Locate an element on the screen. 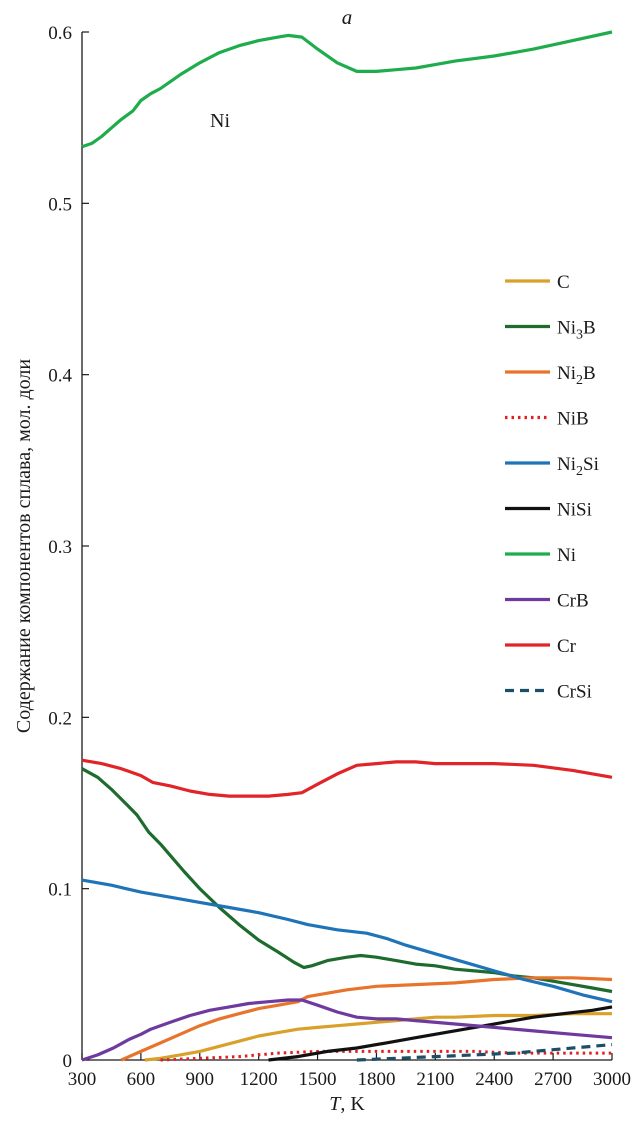  legend-label-crsi: CrSi is located at coordinates (574, 692).